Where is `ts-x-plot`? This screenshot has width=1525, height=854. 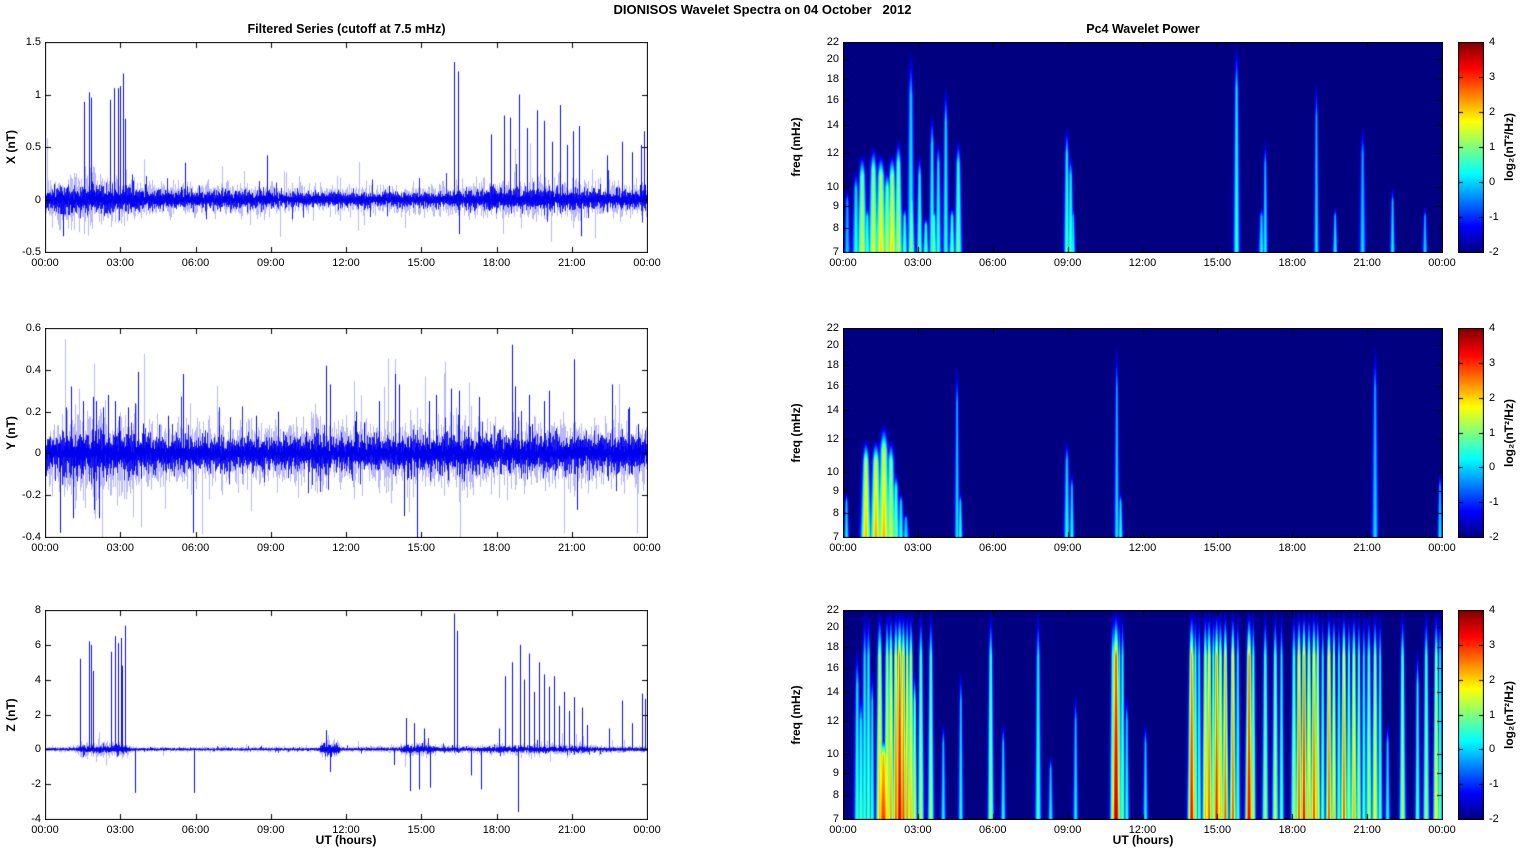 ts-x-plot is located at coordinates (346, 147).